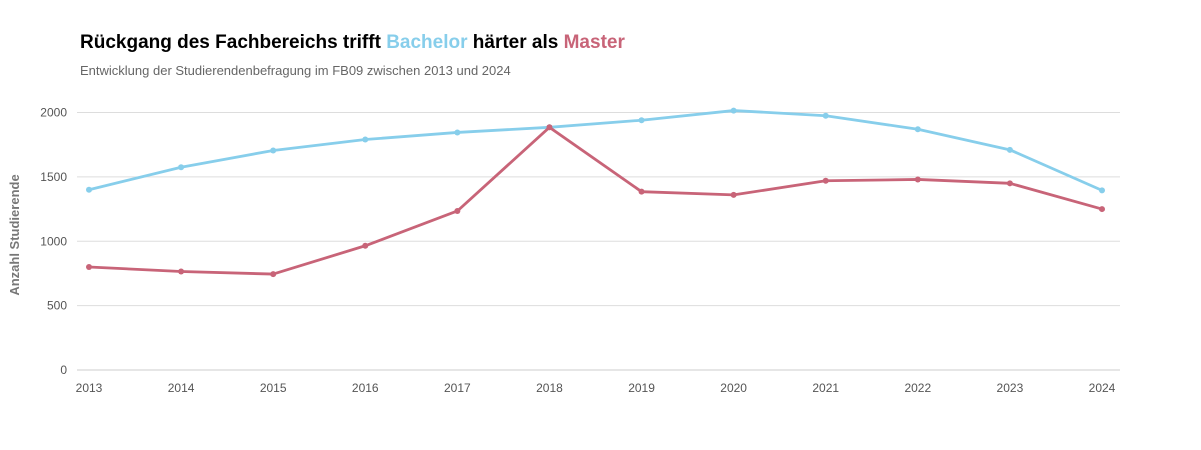  What do you see at coordinates (825, 388) in the screenshot?
I see `x-tick-label: 2021` at bounding box center [825, 388].